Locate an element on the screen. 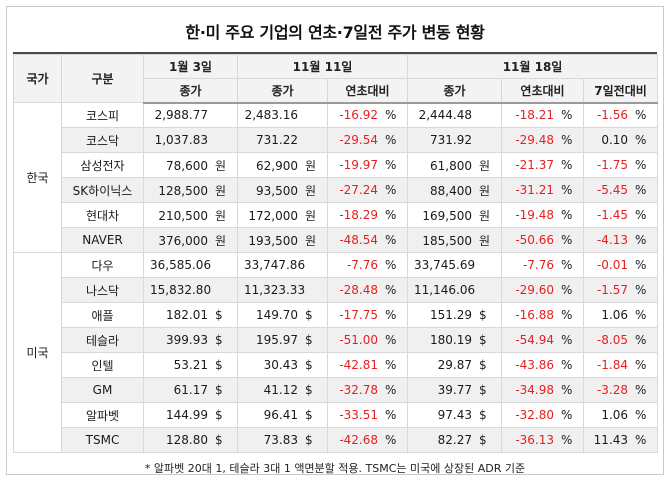 This screenshot has height=487, width=670. percent-value: -29.48 is located at coordinates (535, 140).